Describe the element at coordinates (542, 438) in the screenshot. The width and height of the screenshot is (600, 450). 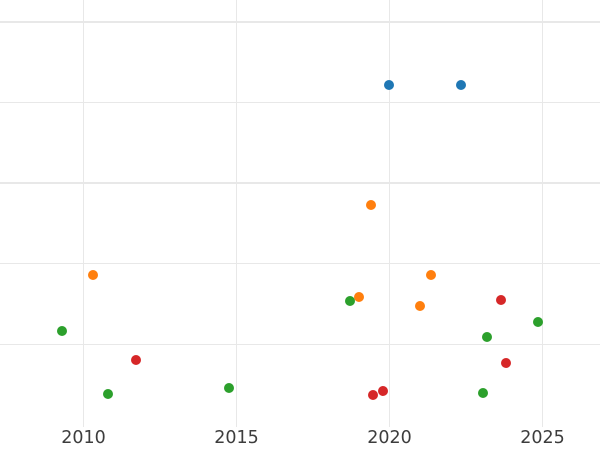
I see `x-tick-label: 2025` at that location.